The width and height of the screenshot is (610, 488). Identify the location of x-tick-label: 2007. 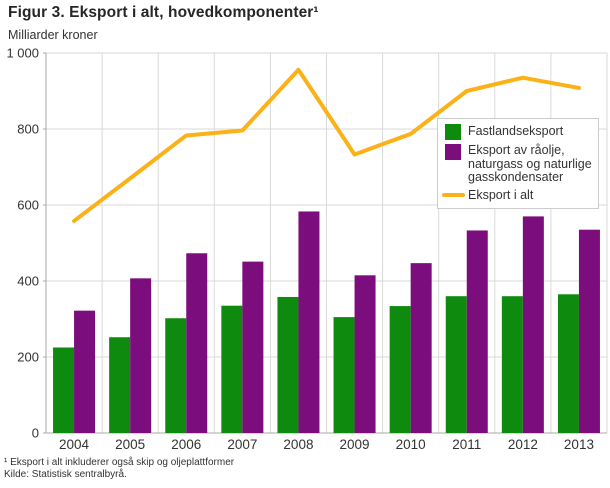
(242, 444).